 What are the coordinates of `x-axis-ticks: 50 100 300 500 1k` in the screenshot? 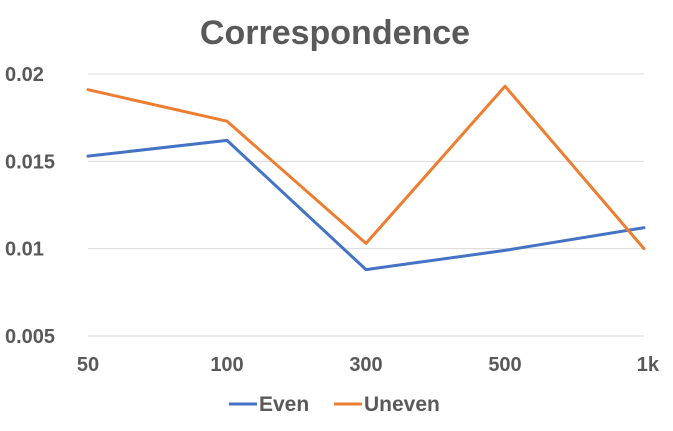 It's located at (368, 365).